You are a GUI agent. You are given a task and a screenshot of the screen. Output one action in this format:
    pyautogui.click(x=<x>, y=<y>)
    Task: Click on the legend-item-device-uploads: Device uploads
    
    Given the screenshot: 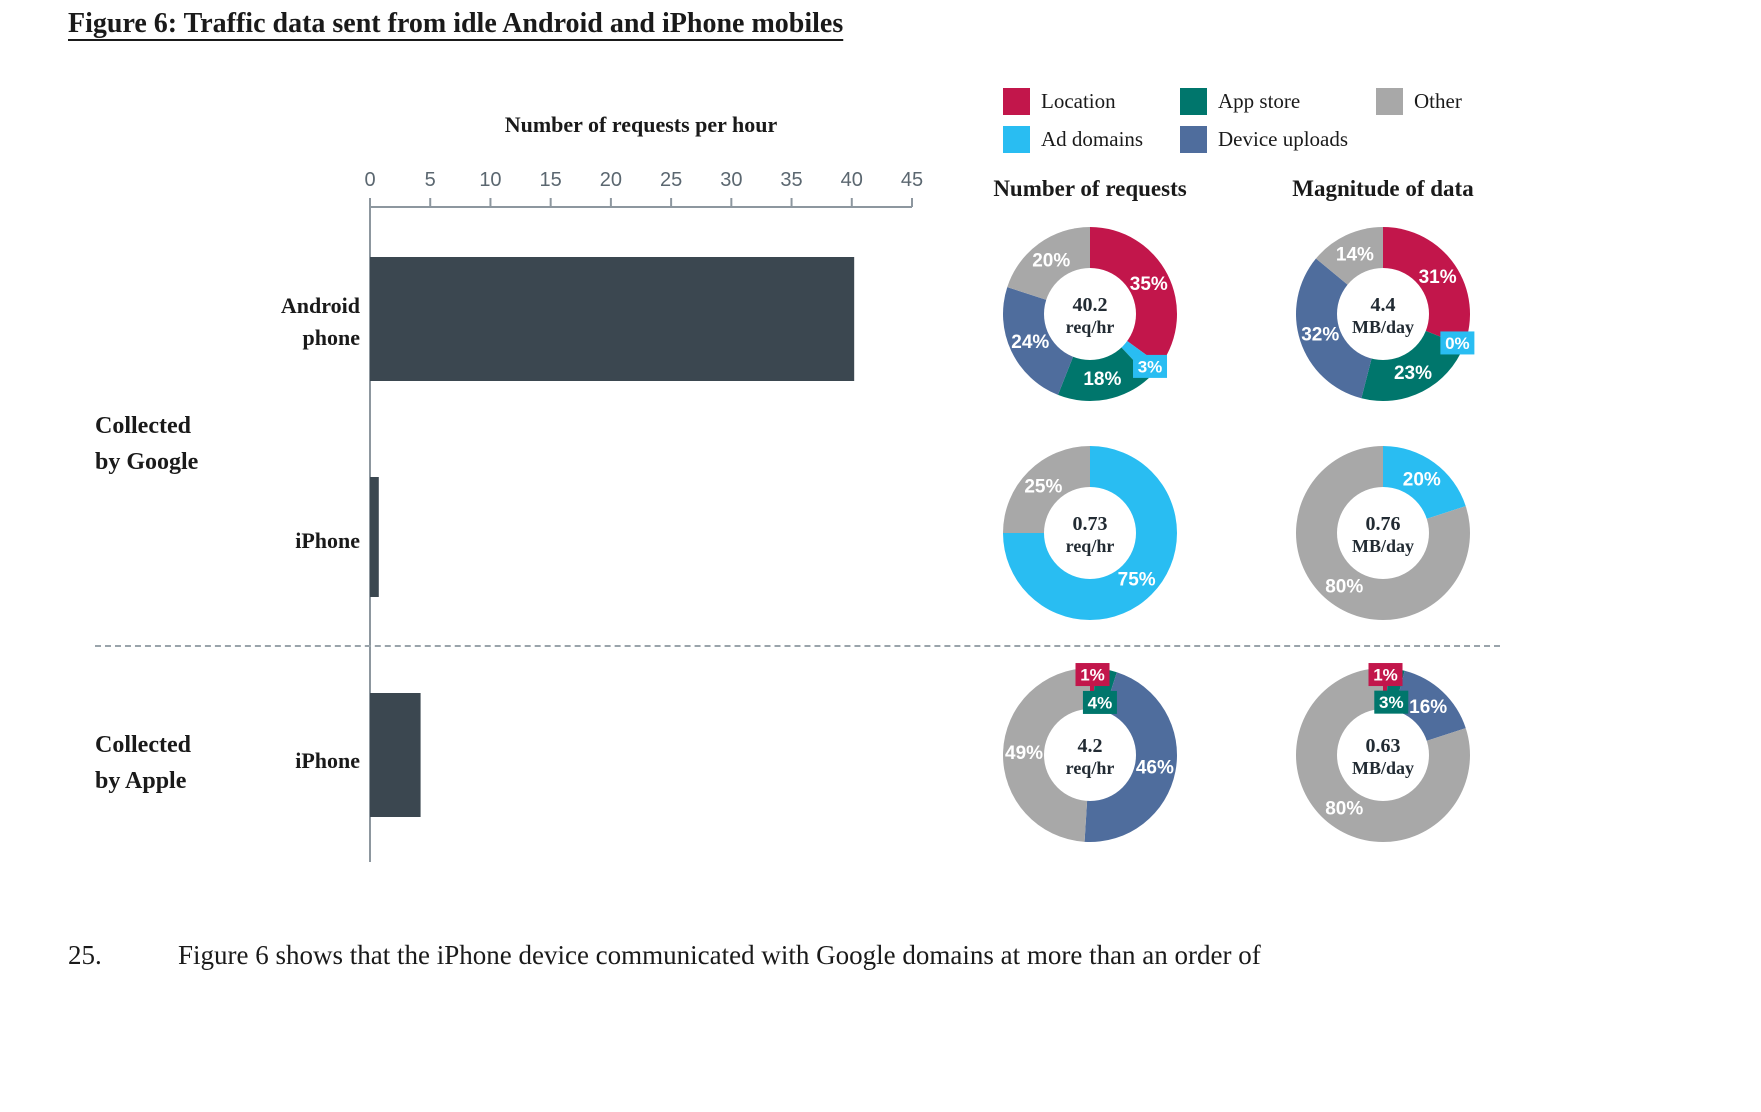 What is the action you would take?
    pyautogui.click(x=1278, y=139)
    